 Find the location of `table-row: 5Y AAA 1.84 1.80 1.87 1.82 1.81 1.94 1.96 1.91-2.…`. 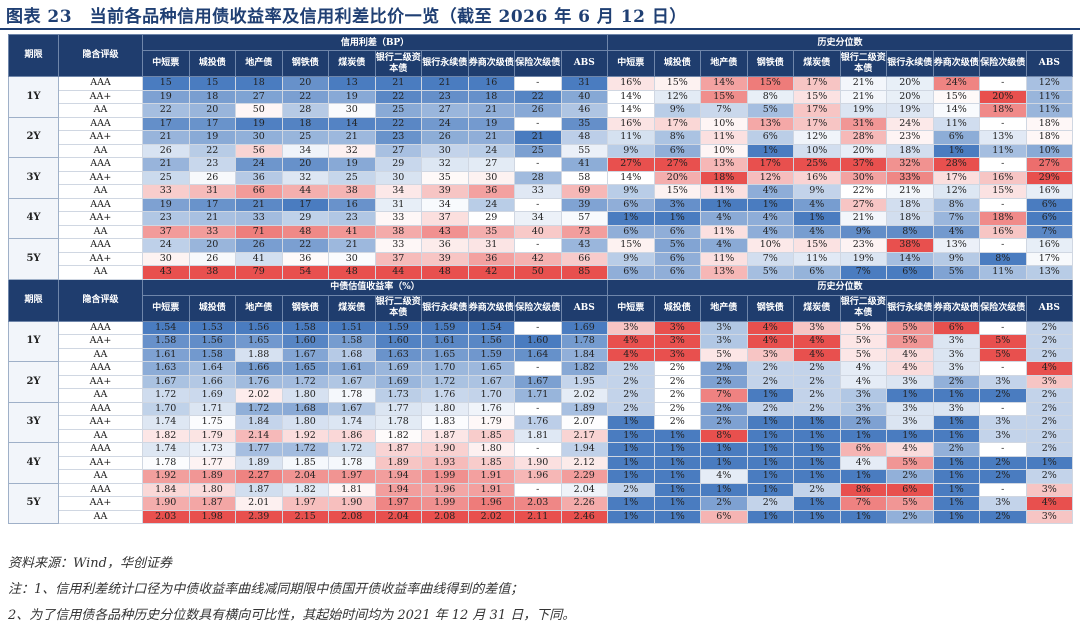

table-row: 5Y AAA 1.84 1.80 1.87 1.82 1.81 1.94 1.96 1.91-2.… is located at coordinates (541, 503).